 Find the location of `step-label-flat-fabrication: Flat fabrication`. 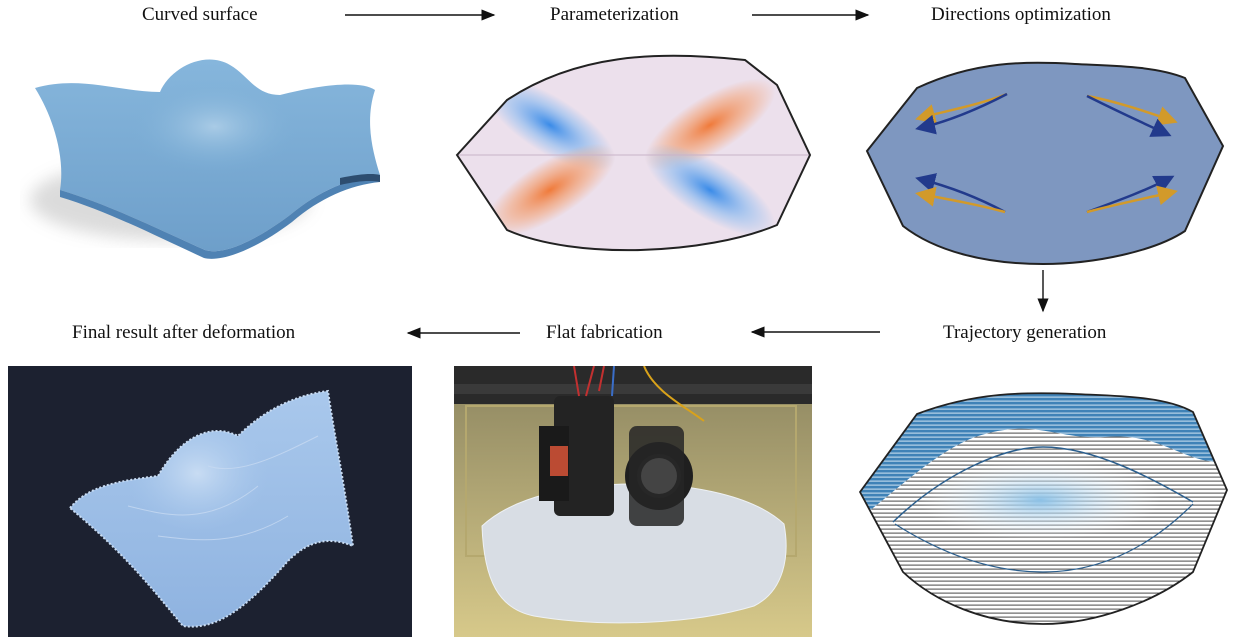

step-label-flat-fabrication: Flat fabrication is located at coordinates (604, 332).